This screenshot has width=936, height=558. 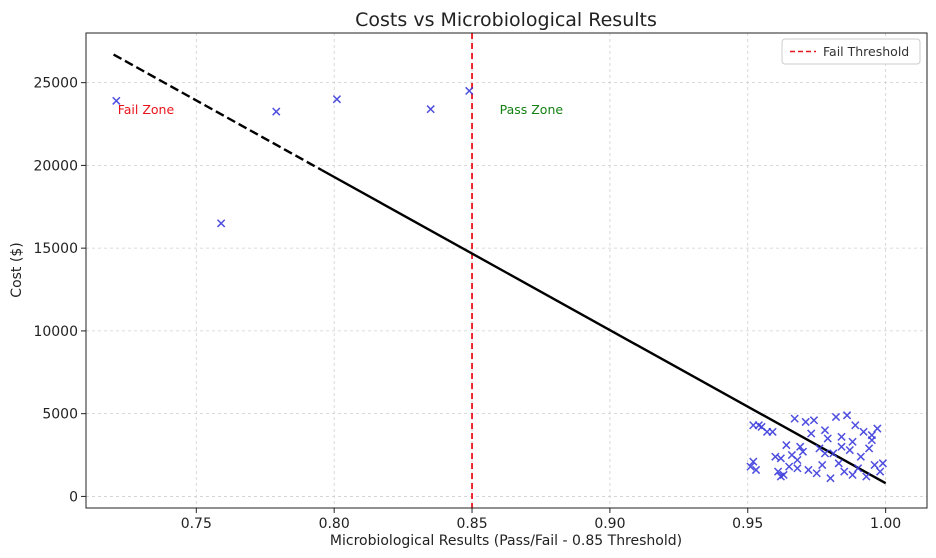 What do you see at coordinates (506, 20) in the screenshot?
I see `chart-title: Costs vs Microbiological Results` at bounding box center [506, 20].